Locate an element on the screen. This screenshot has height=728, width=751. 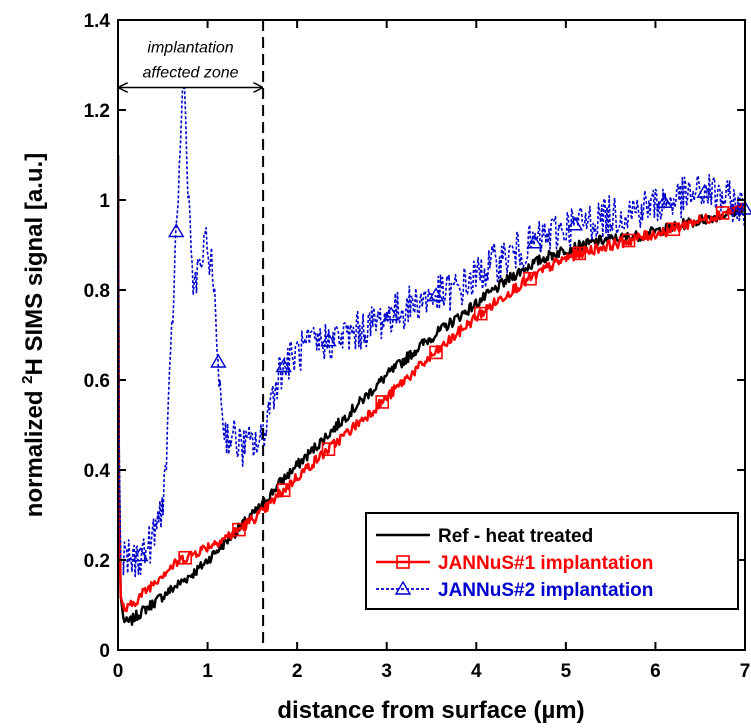
y-axis-label-post: H SIMS signal [a.u.] is located at coordinates (34, 264).